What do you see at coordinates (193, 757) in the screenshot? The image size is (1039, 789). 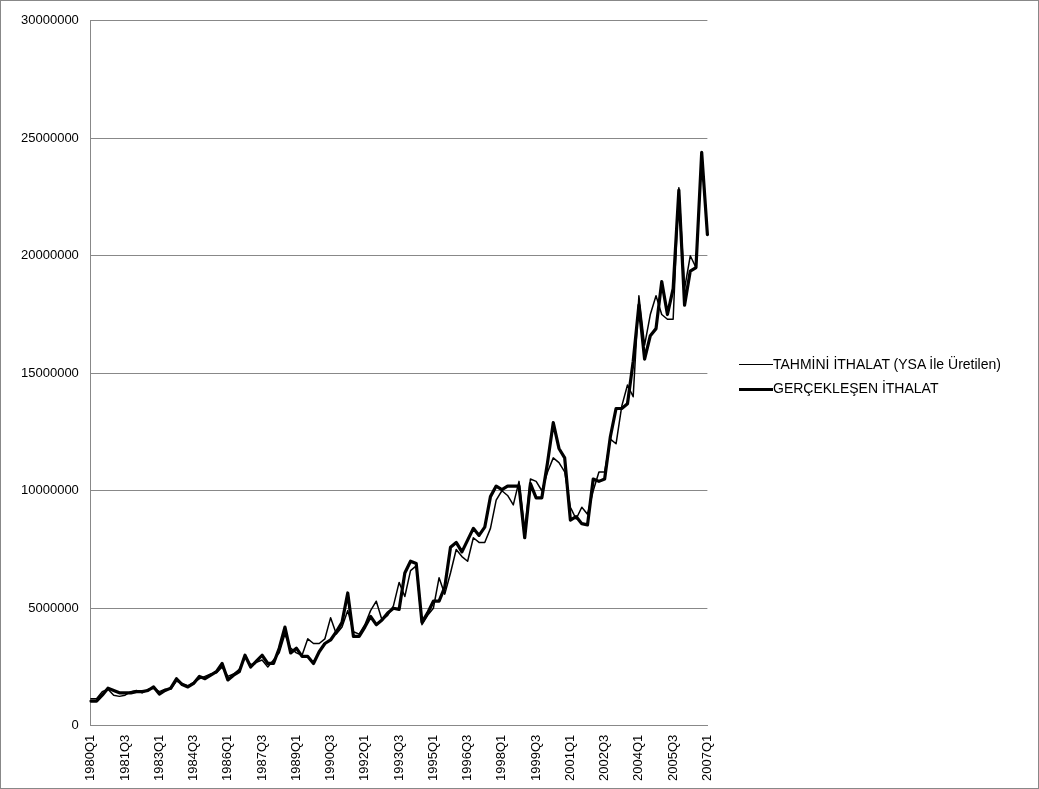 I see `x-tick-label: 1984Q3` at bounding box center [193, 757].